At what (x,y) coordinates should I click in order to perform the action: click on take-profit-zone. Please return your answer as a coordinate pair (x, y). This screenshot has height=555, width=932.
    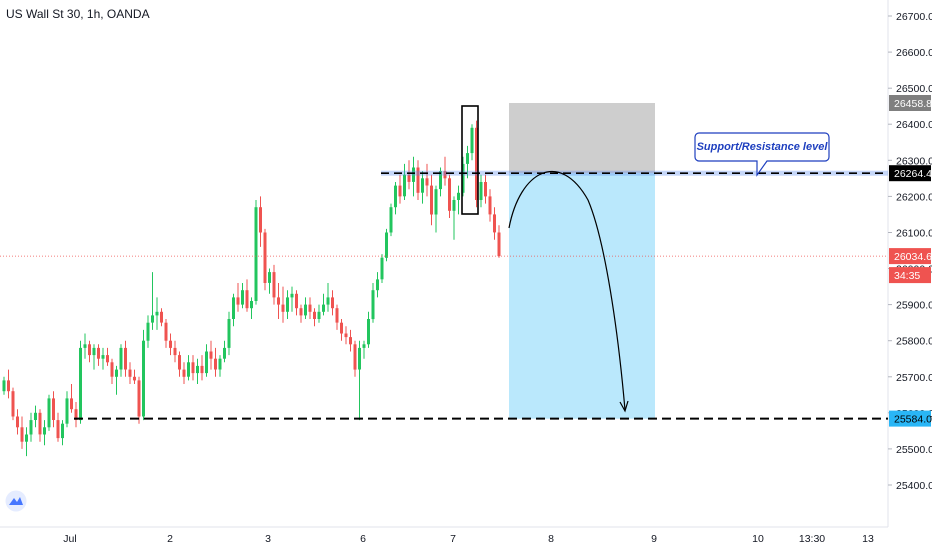
    Looking at the image, I should click on (582, 296).